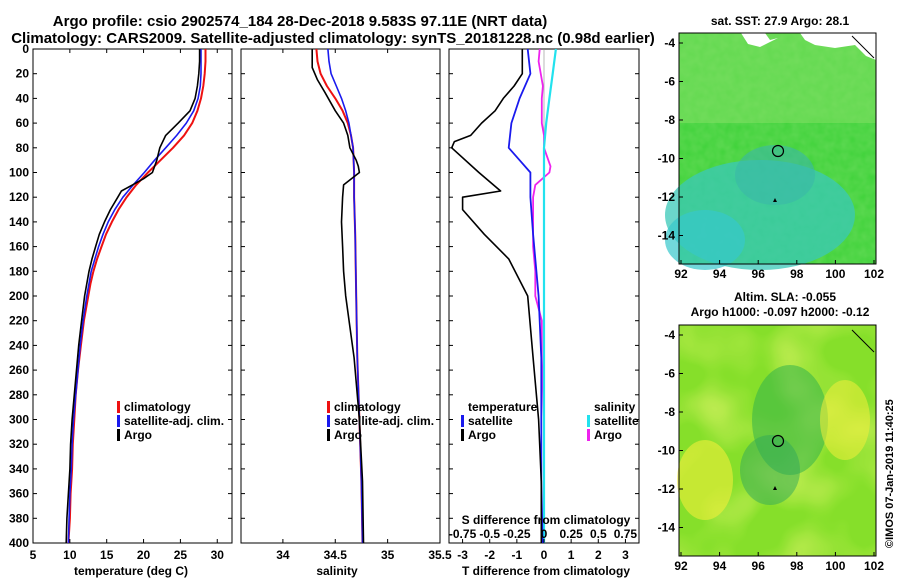 The width and height of the screenshot is (900, 580). Describe the element at coordinates (19, 543) in the screenshot. I see `depth-tick-label: 400` at that location.